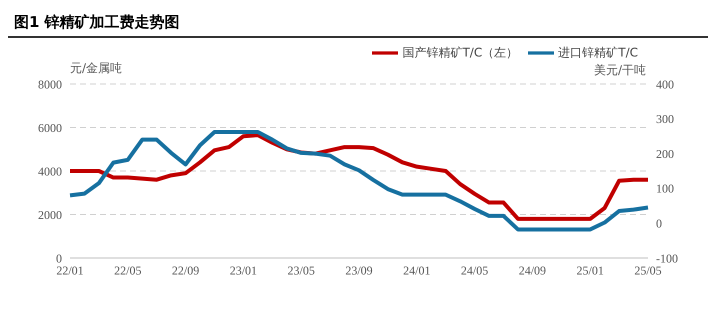  I want to click on y2-axis-title: 美元/干吨, so click(620, 70).